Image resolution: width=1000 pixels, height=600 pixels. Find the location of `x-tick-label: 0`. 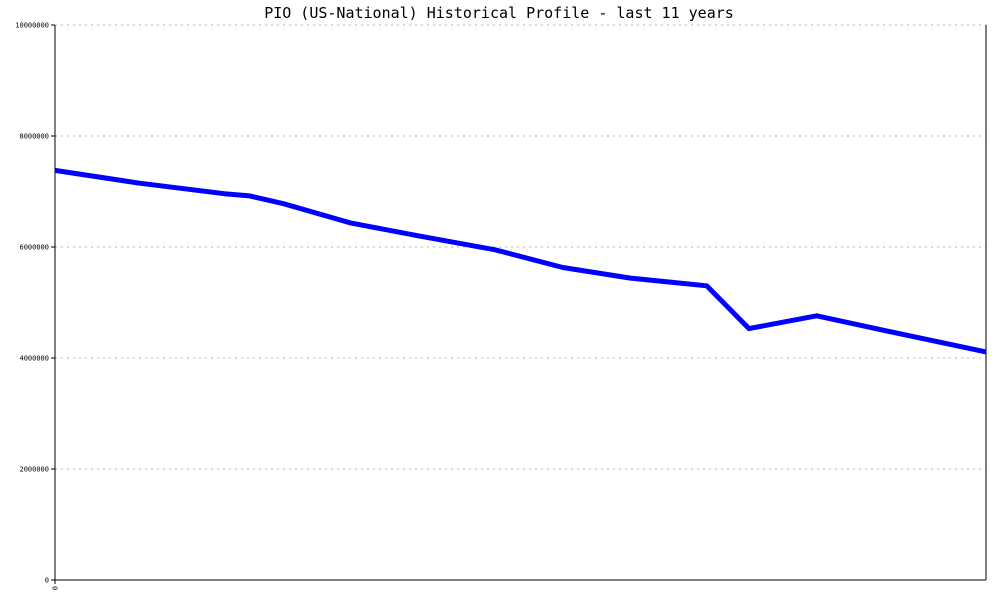

x-tick-label: 0 is located at coordinates (56, 588).